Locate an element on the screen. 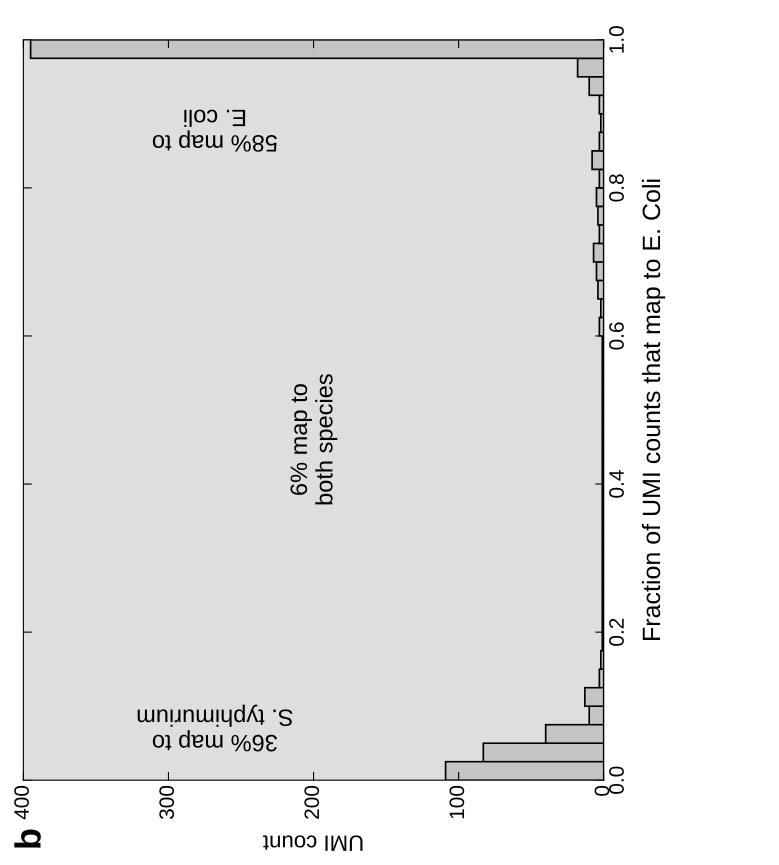  y-axis-title: Fraction of UMI counts that map to E. Coli is located at coordinates (654, 410).